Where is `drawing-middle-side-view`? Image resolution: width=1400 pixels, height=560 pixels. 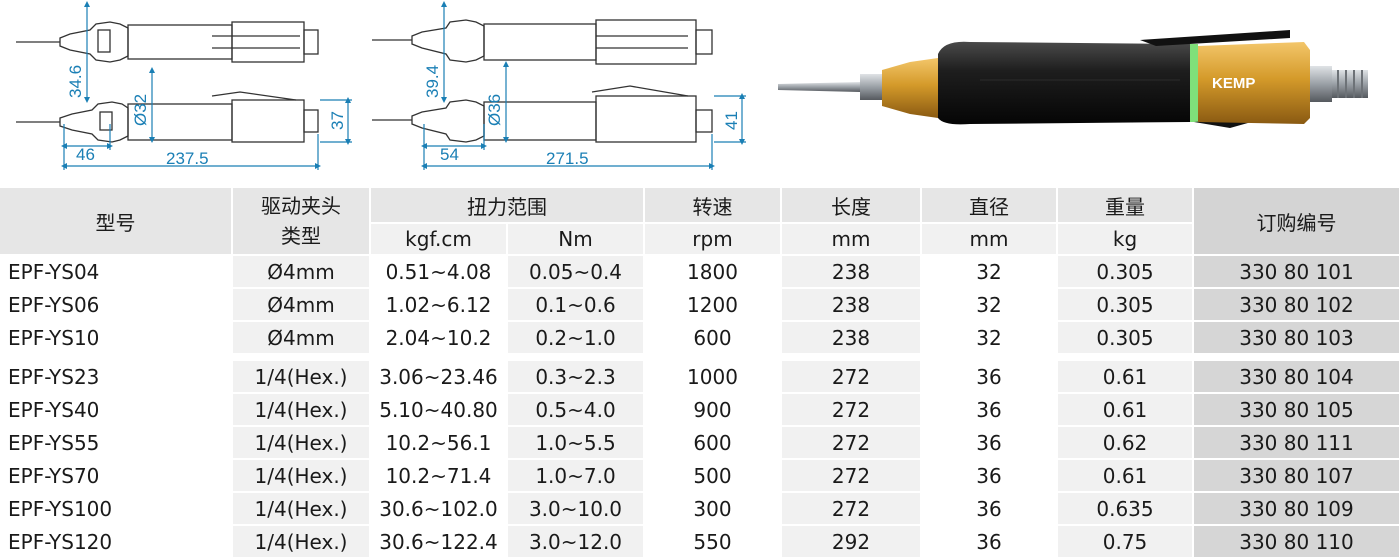
drawing-middle-side-view is located at coordinates (542, 114).